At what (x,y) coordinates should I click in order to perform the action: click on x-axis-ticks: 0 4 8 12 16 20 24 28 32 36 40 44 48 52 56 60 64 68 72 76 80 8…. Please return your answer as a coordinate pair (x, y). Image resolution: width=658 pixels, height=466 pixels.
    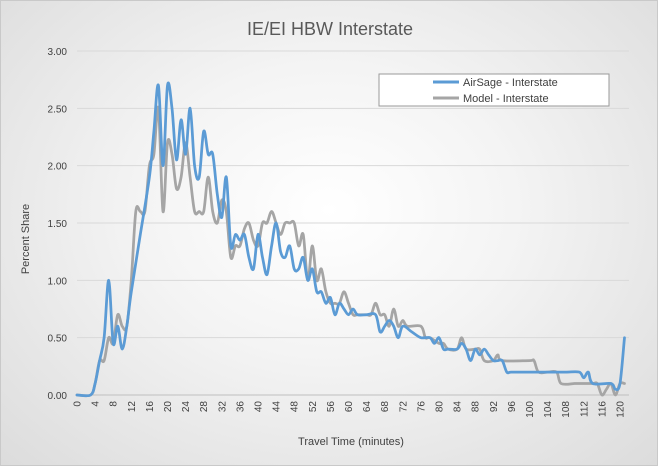
    Looking at the image, I should click on (350, 409).